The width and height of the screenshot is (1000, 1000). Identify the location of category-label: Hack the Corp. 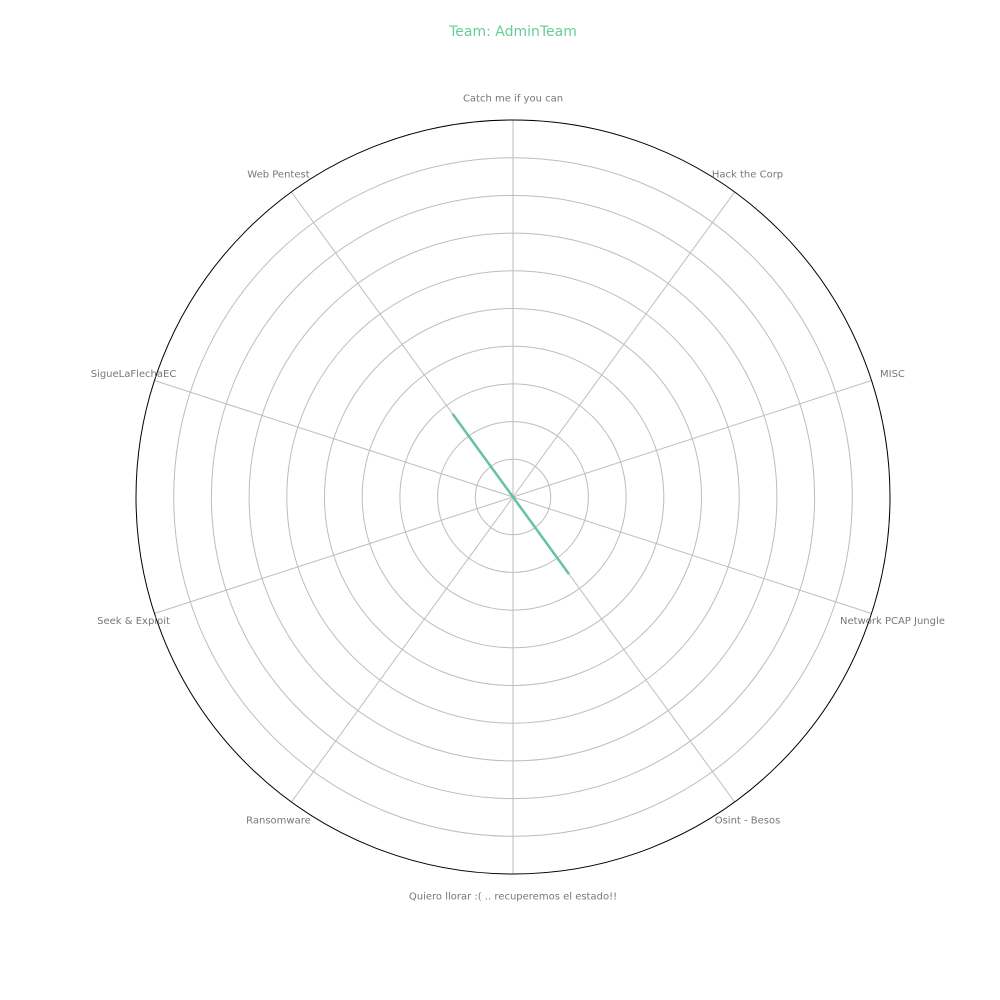
(747, 175).